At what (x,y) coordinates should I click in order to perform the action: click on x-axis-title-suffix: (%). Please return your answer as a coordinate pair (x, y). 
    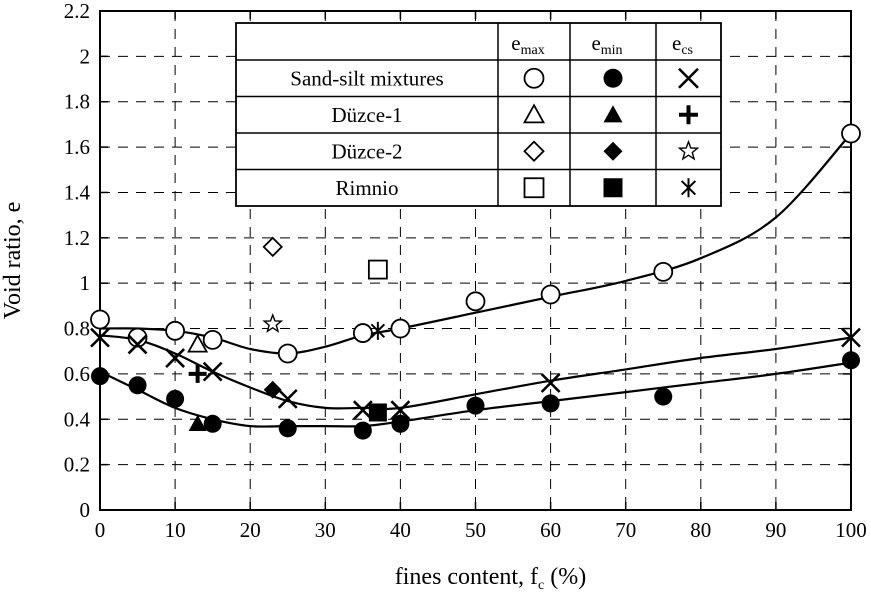
    Looking at the image, I should click on (565, 577).